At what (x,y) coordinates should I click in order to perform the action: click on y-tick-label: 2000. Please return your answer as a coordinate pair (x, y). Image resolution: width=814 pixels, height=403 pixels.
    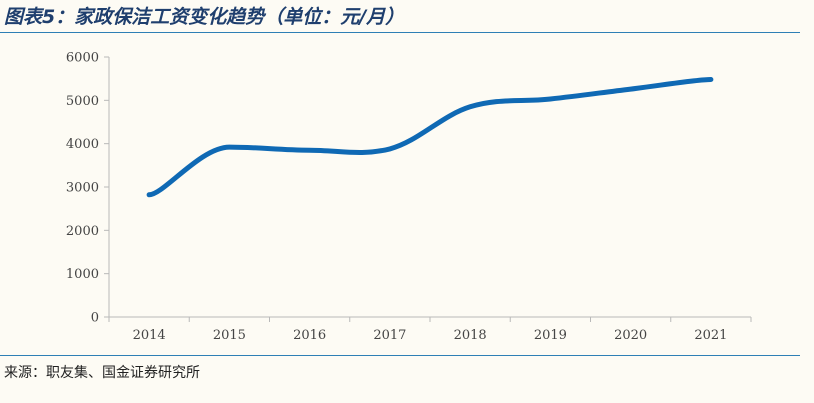
    Looking at the image, I should click on (82, 231).